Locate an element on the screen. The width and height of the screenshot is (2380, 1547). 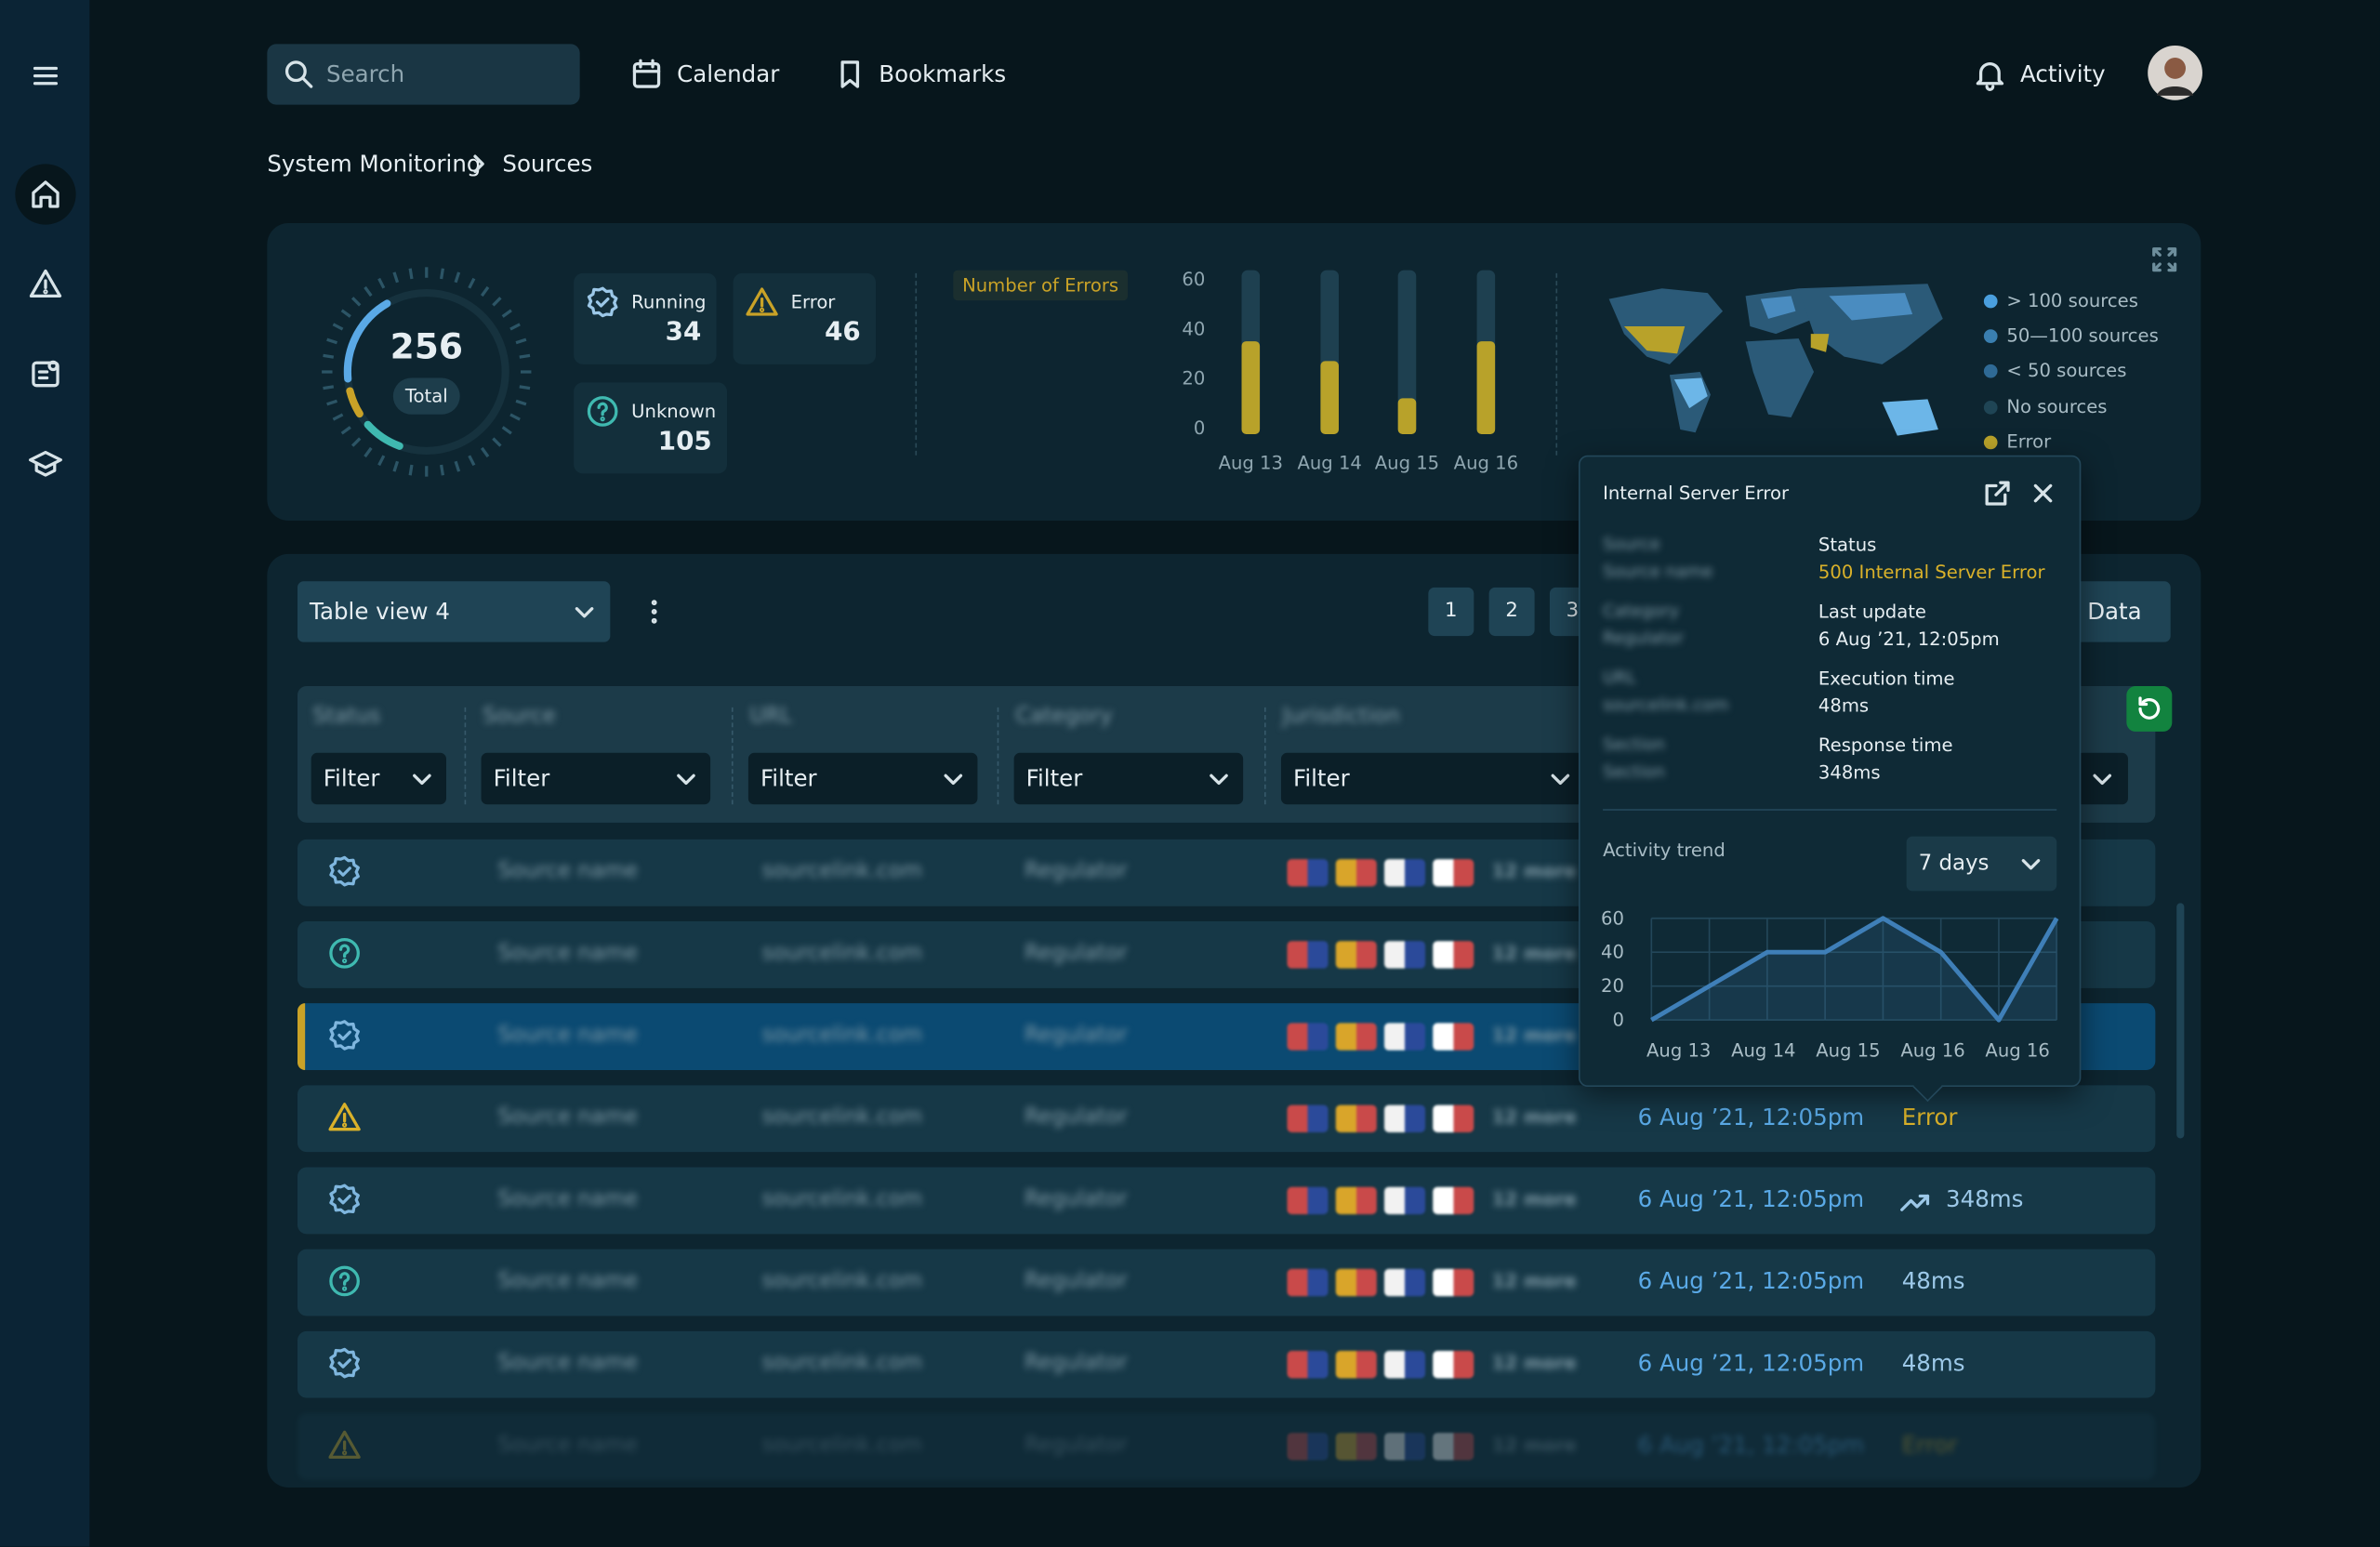
detail-label: Status is located at coordinates (1847, 545).